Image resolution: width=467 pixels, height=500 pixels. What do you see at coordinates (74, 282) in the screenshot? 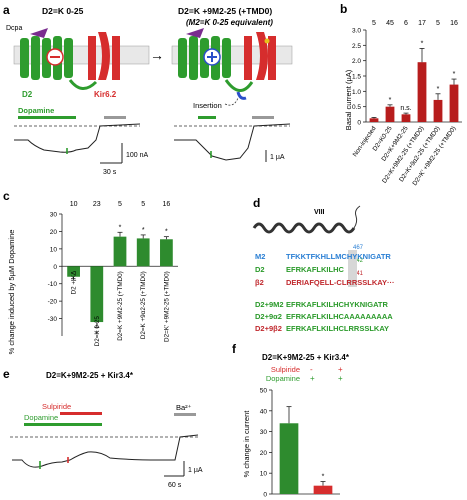
I see `x-tick-label: D2 + KΔ` at bounding box center [74, 282].